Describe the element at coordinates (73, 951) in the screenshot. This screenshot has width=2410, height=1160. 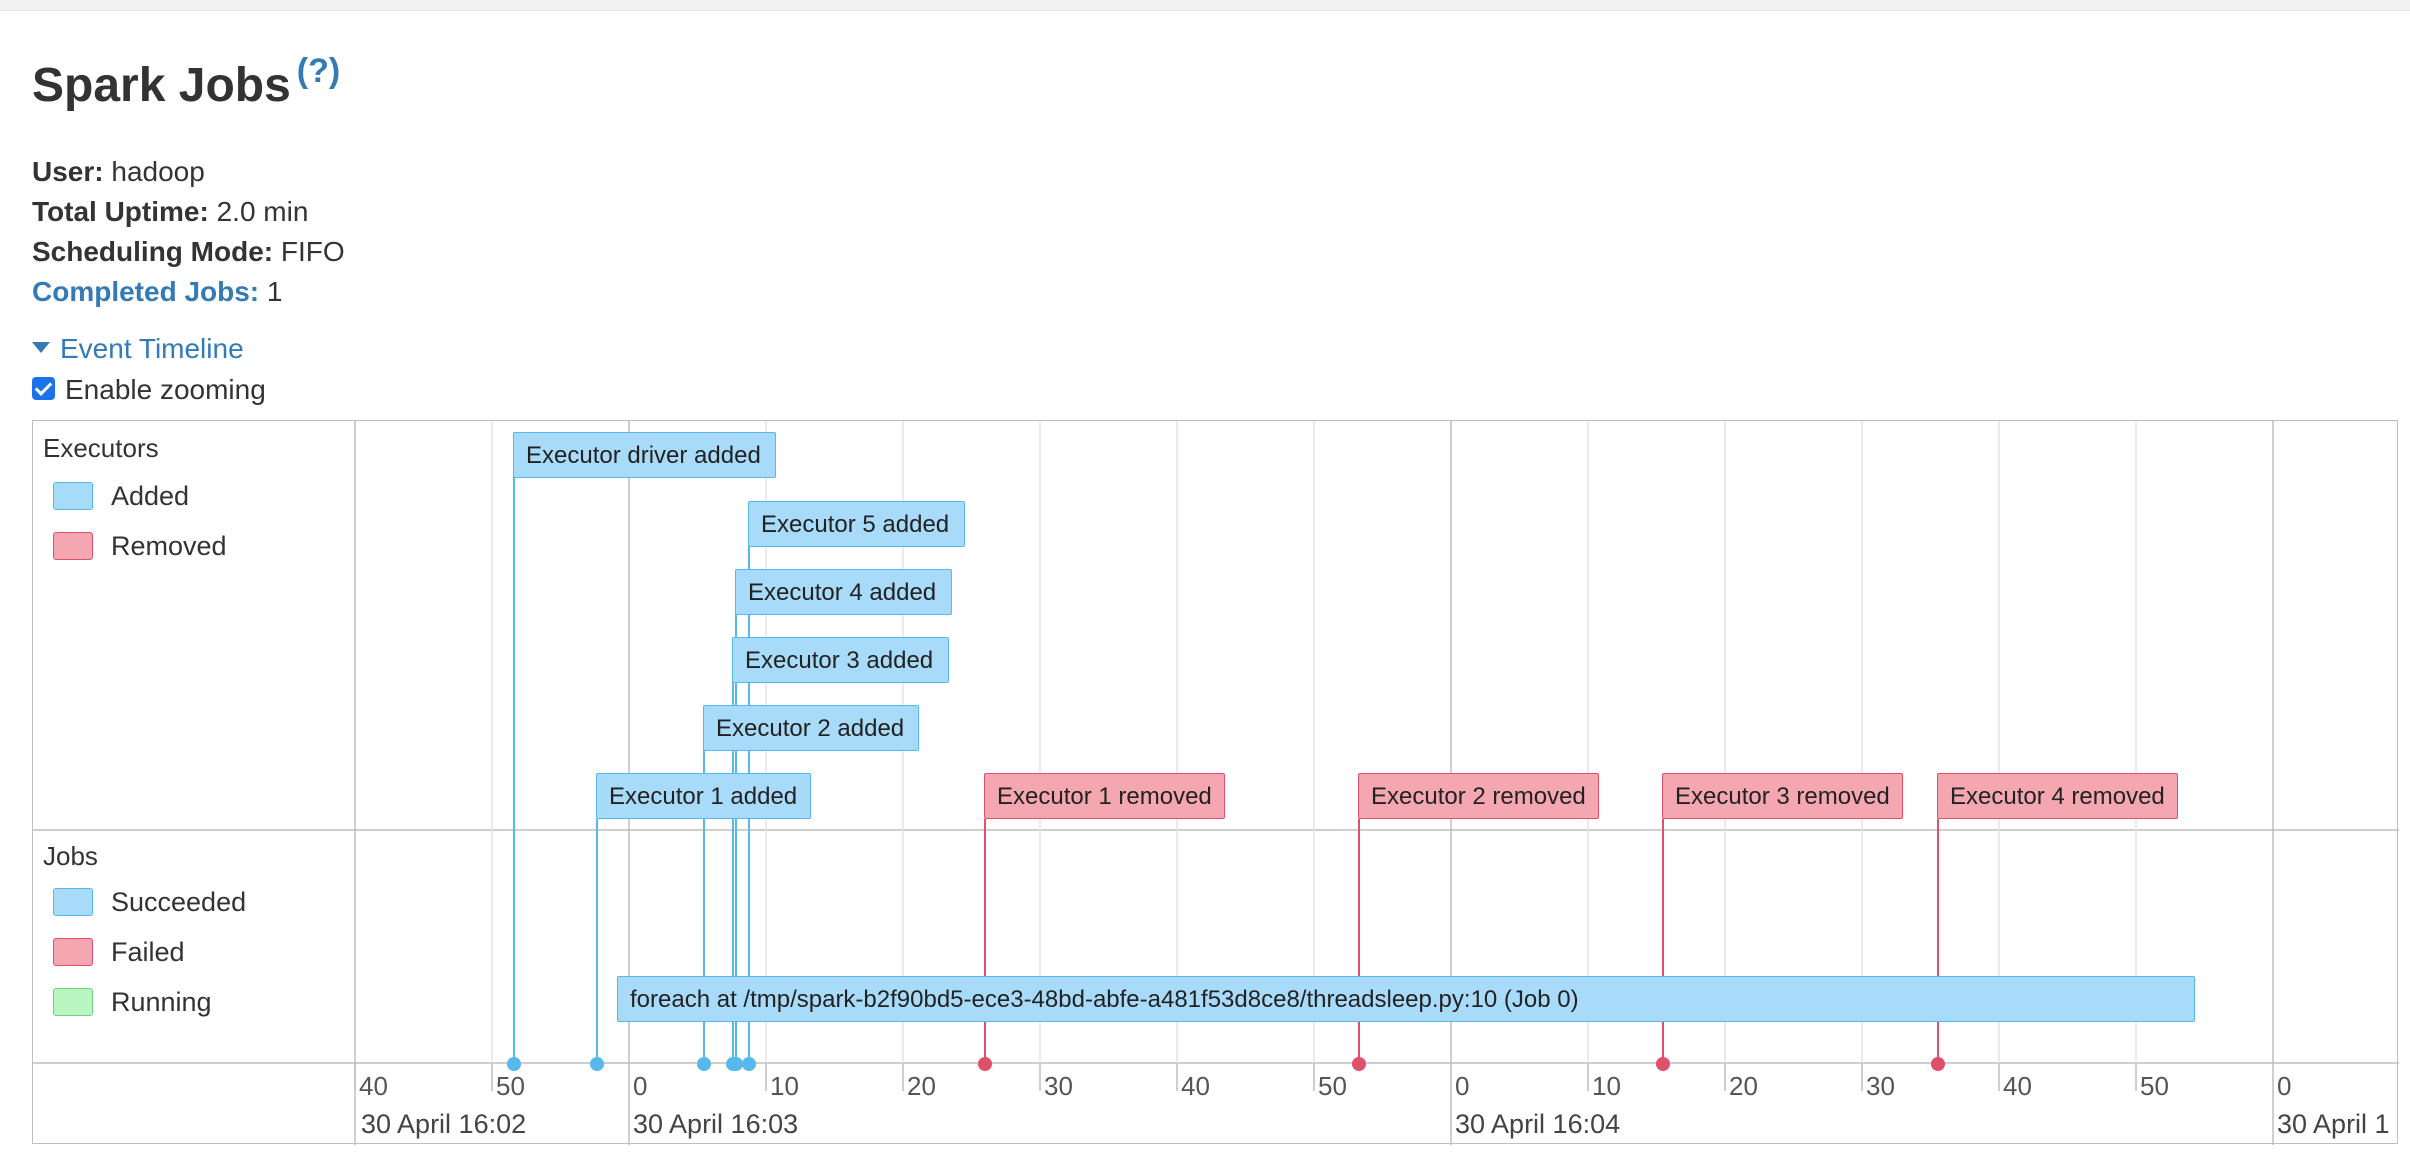
I see `failed-swatch` at that location.